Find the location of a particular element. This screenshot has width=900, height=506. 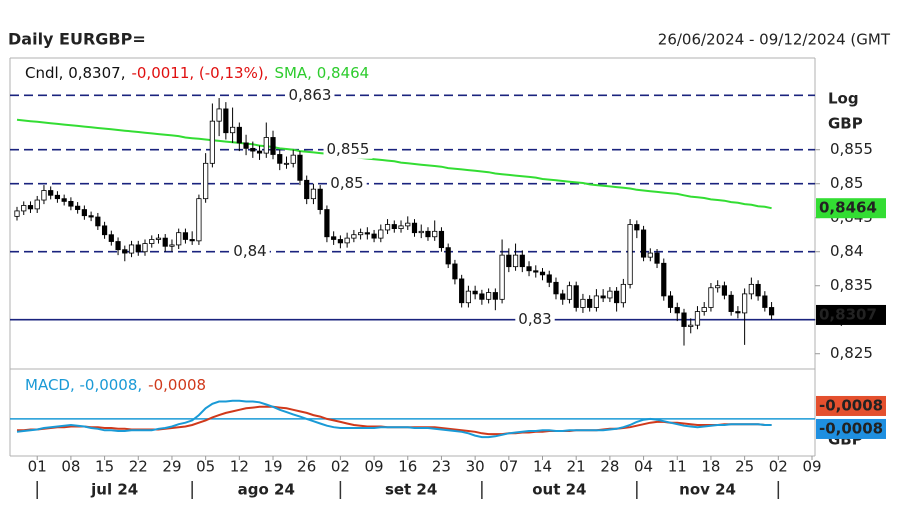

x-tick-label: 01 is located at coordinates (37, 467).